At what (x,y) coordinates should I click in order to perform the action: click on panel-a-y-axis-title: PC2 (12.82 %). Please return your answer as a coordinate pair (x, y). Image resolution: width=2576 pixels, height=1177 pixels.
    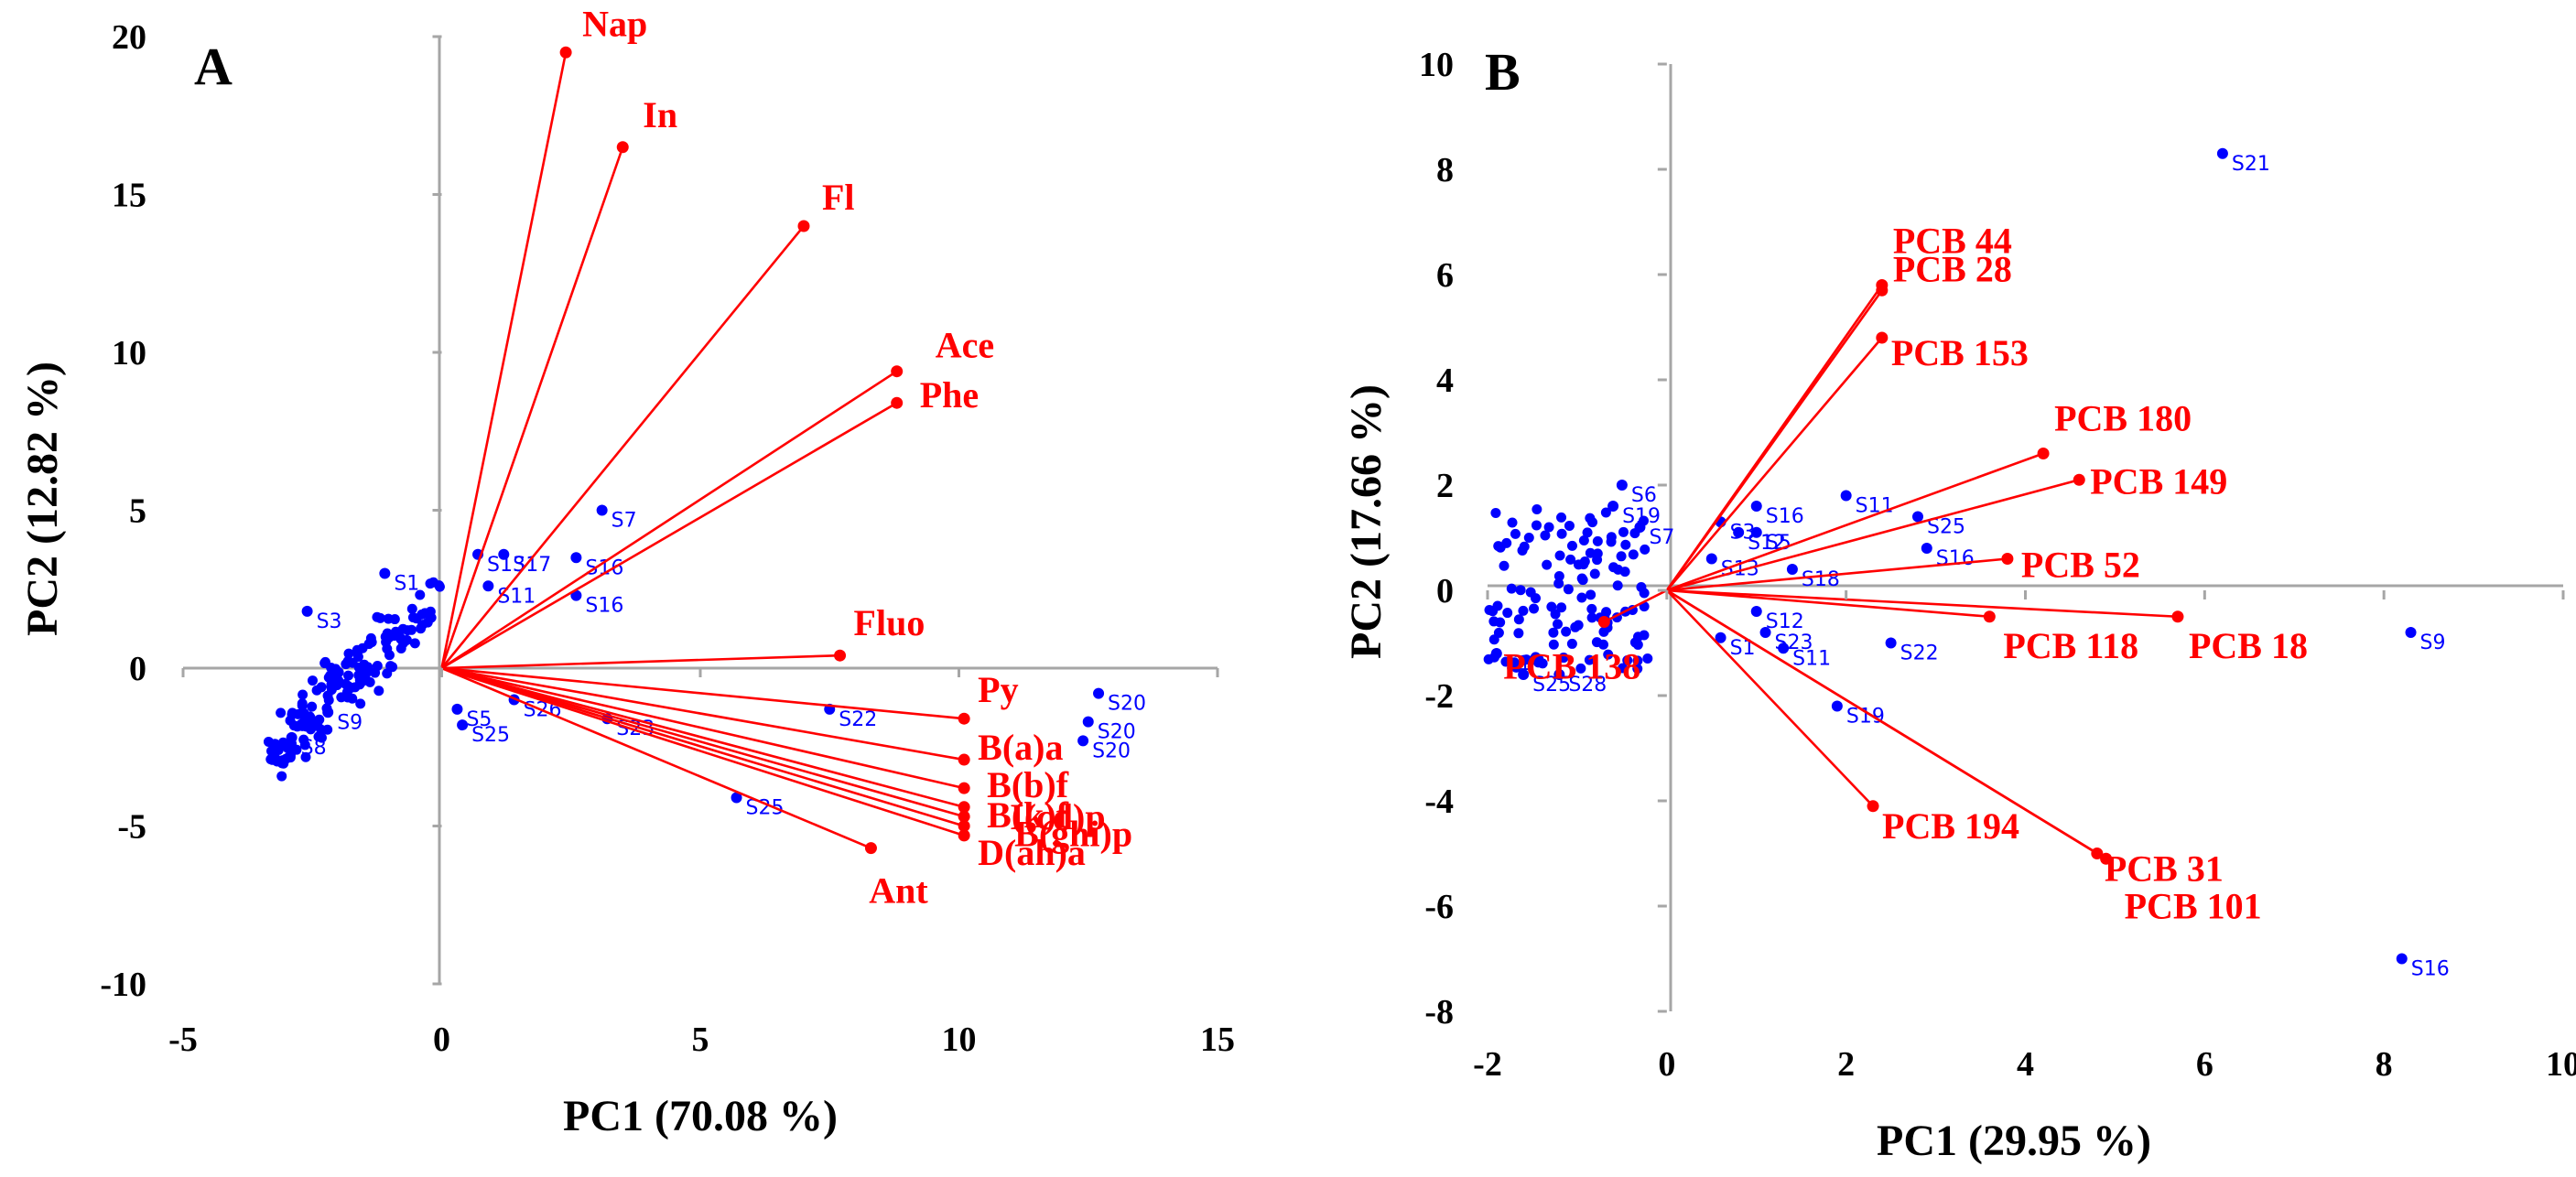
    Looking at the image, I should click on (42, 499).